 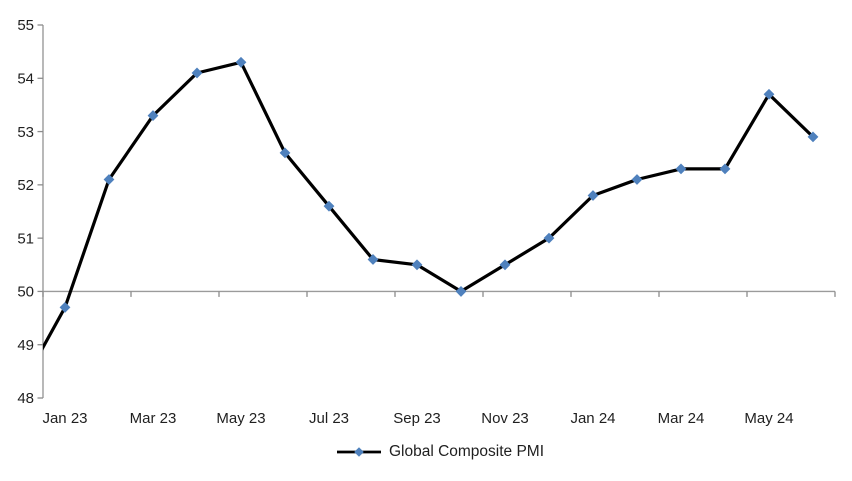 I want to click on legend-line-marker-icon, so click(x=358, y=452).